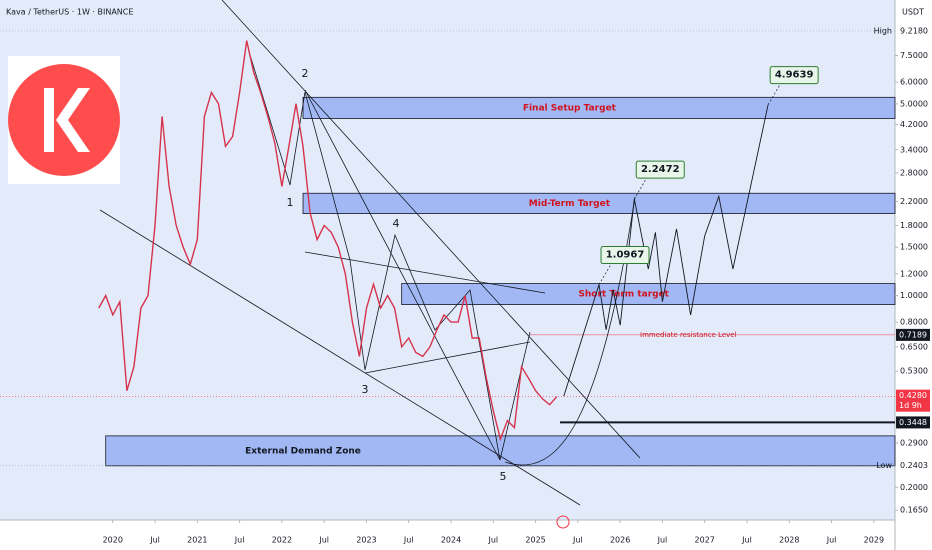 The width and height of the screenshot is (932, 550). What do you see at coordinates (914, 55) in the screenshot?
I see `y-tick-label: 7.5000` at bounding box center [914, 55].